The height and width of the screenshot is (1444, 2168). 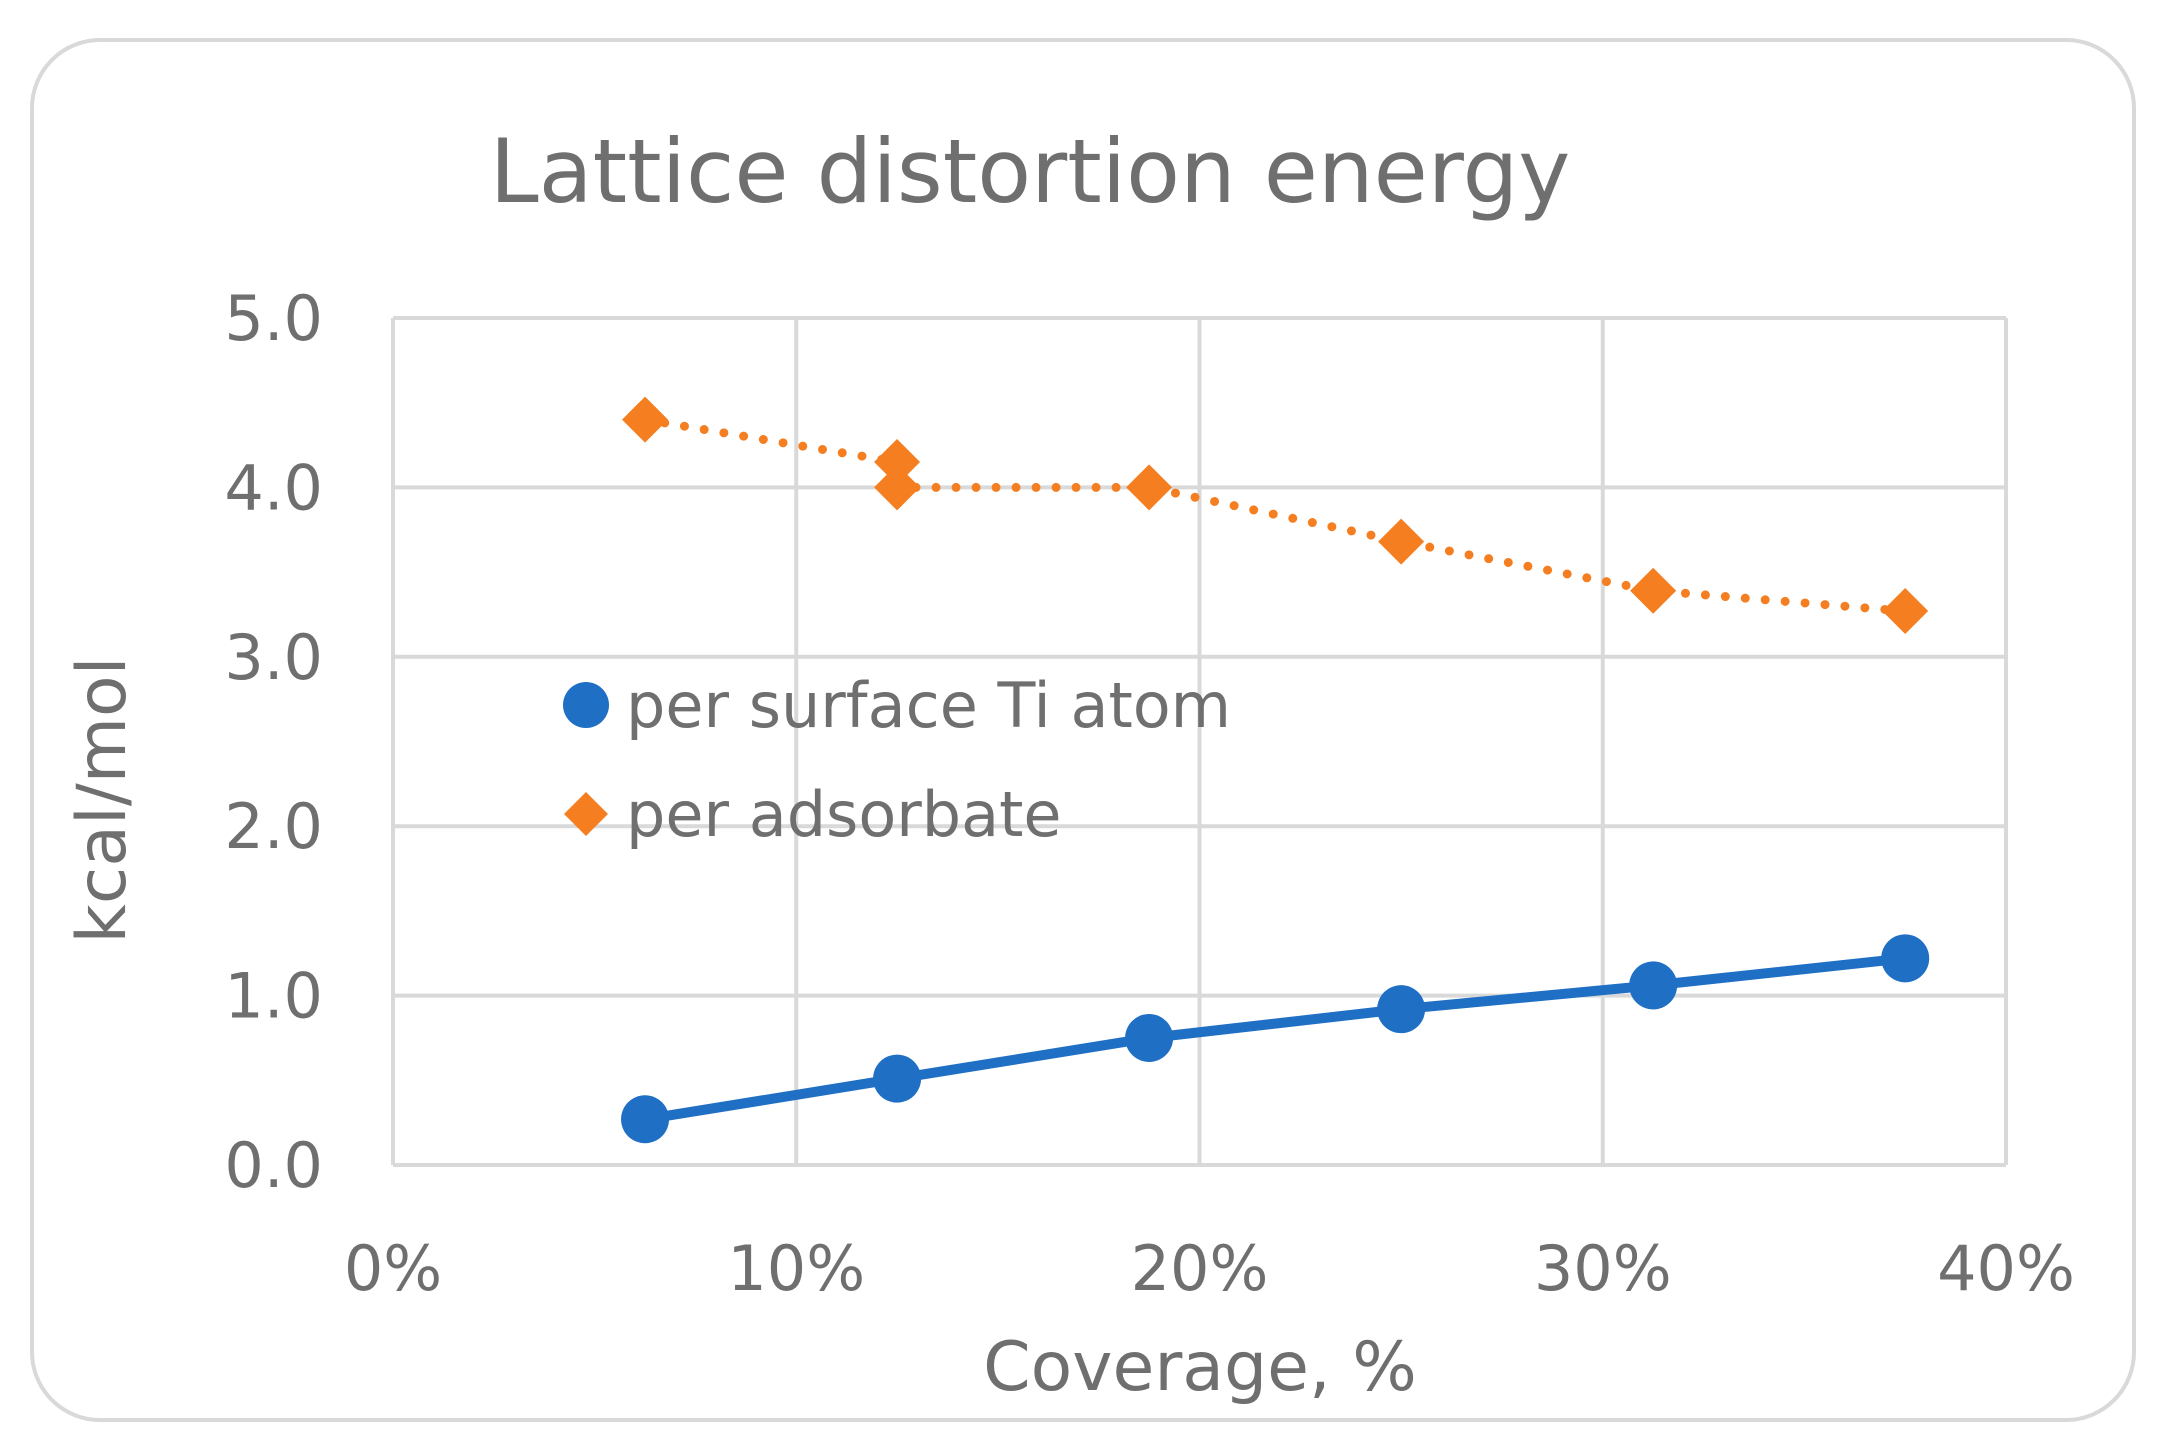 I want to click on legend-label-per-adsorbate: per adsorbate, so click(x=844, y=814).